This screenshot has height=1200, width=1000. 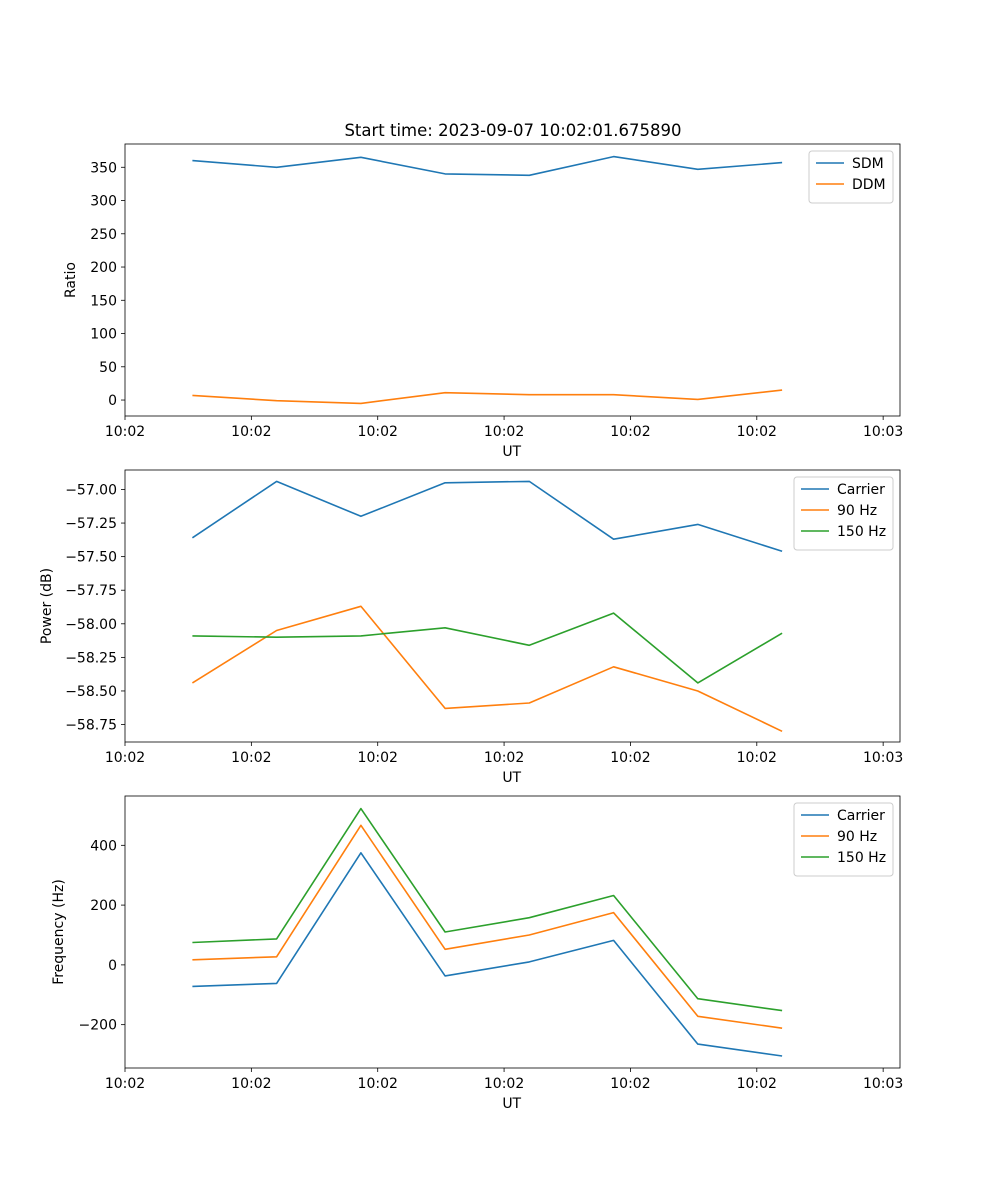 I want to click on y-axis-label: Power (dB), so click(x=47, y=606).